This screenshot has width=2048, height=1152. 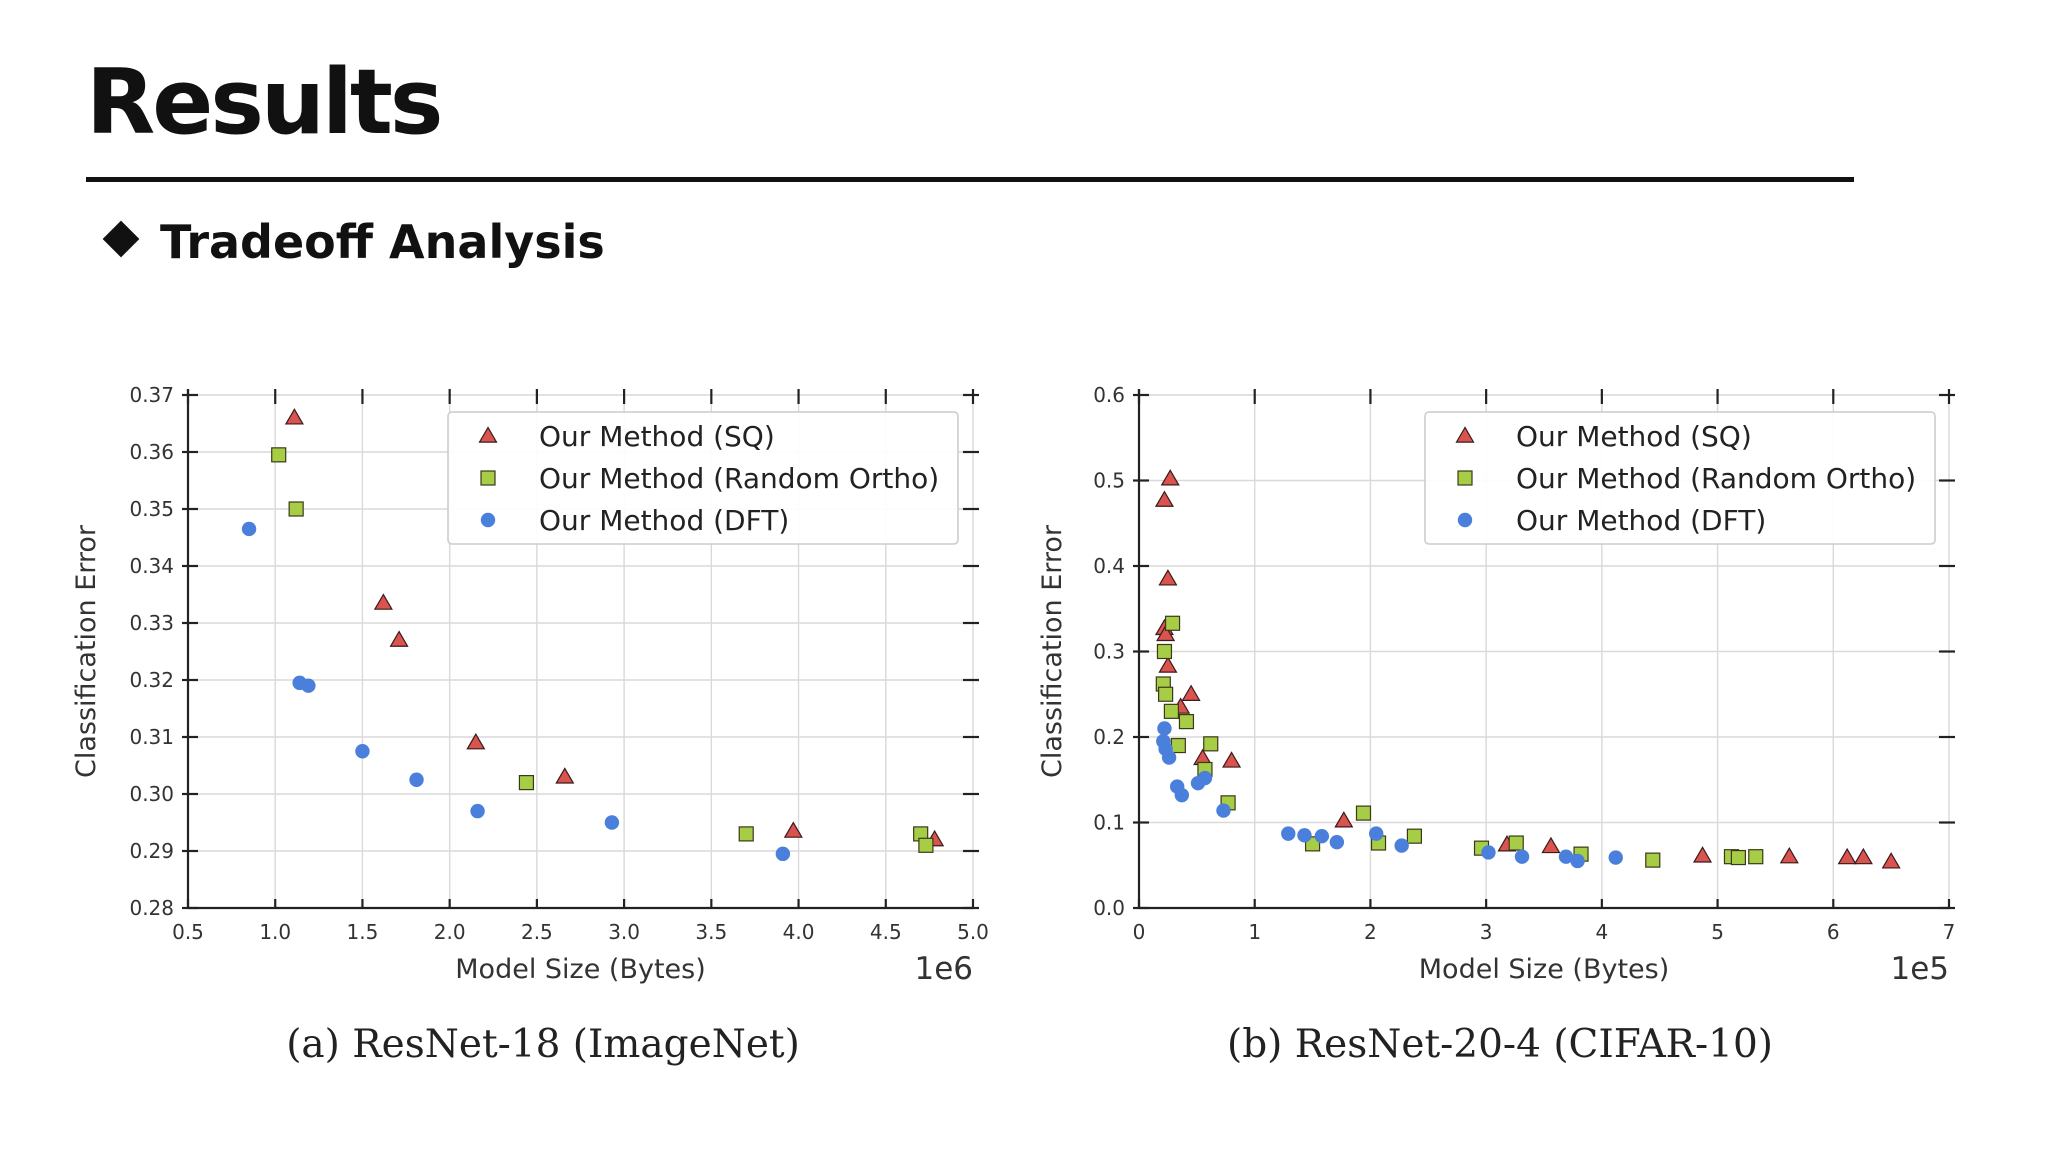 I want to click on x-axis-multiplier: 1e6, so click(x=943, y=969).